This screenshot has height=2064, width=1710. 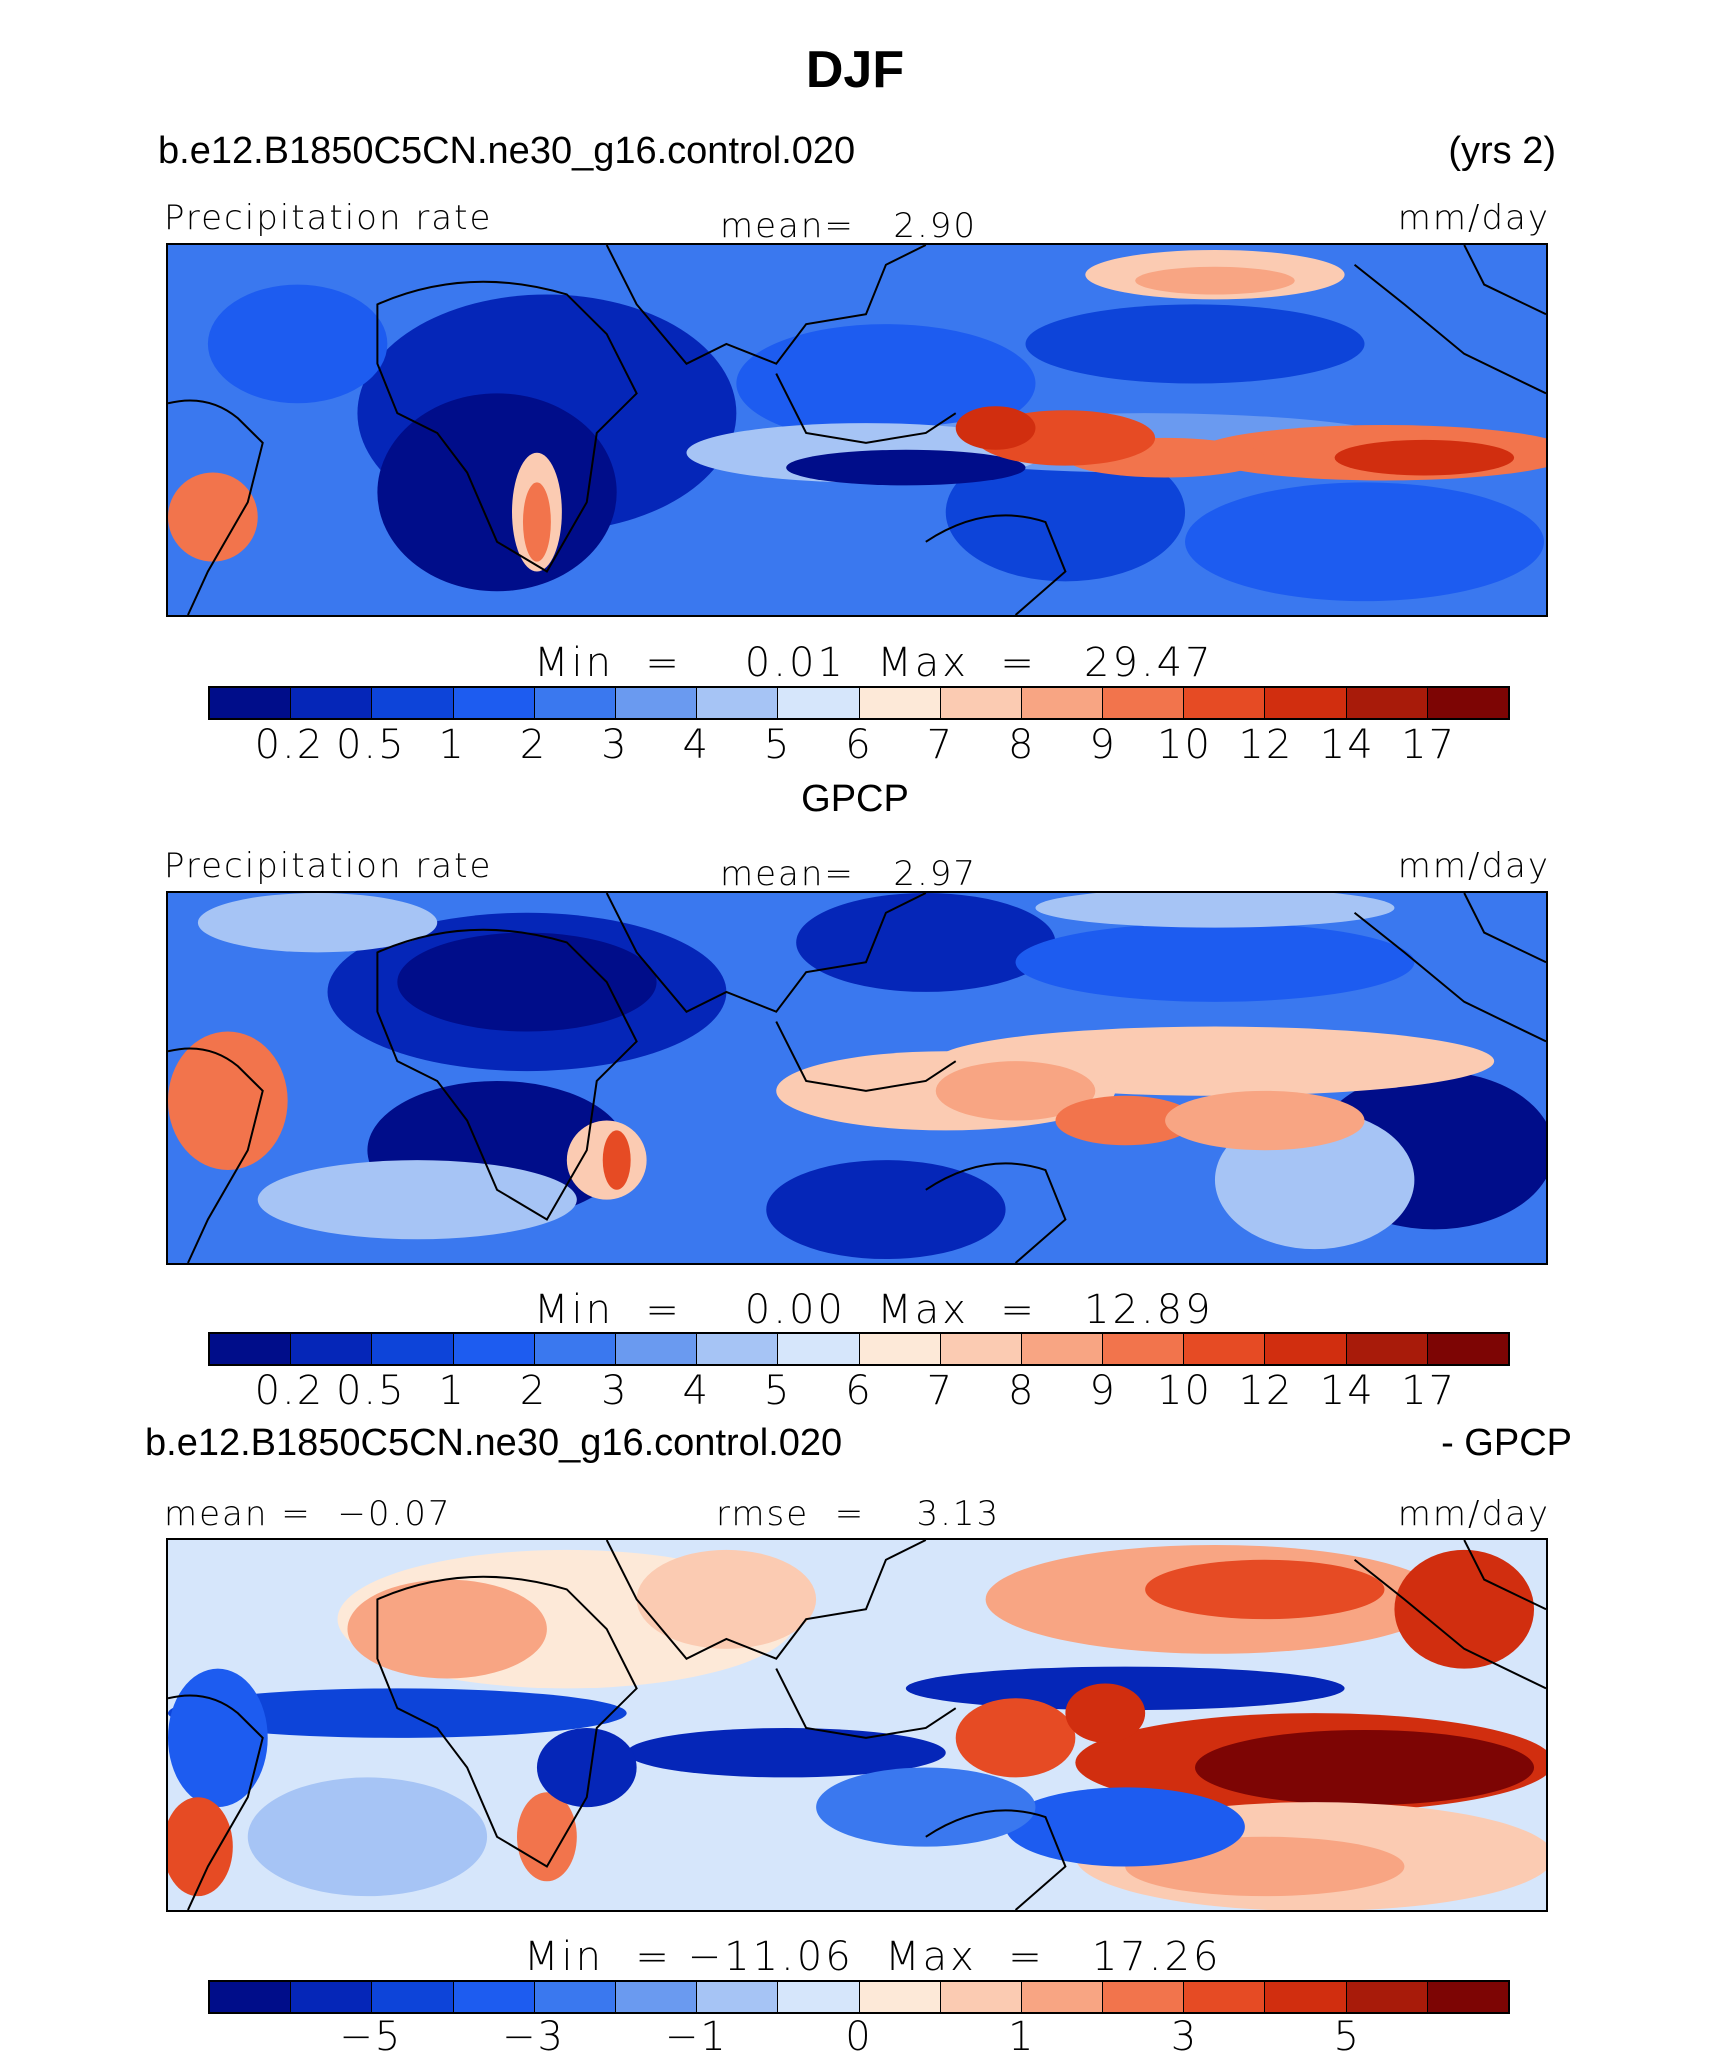 I want to click on panel3-units-label: mm/day, so click(x=1473, y=1514).